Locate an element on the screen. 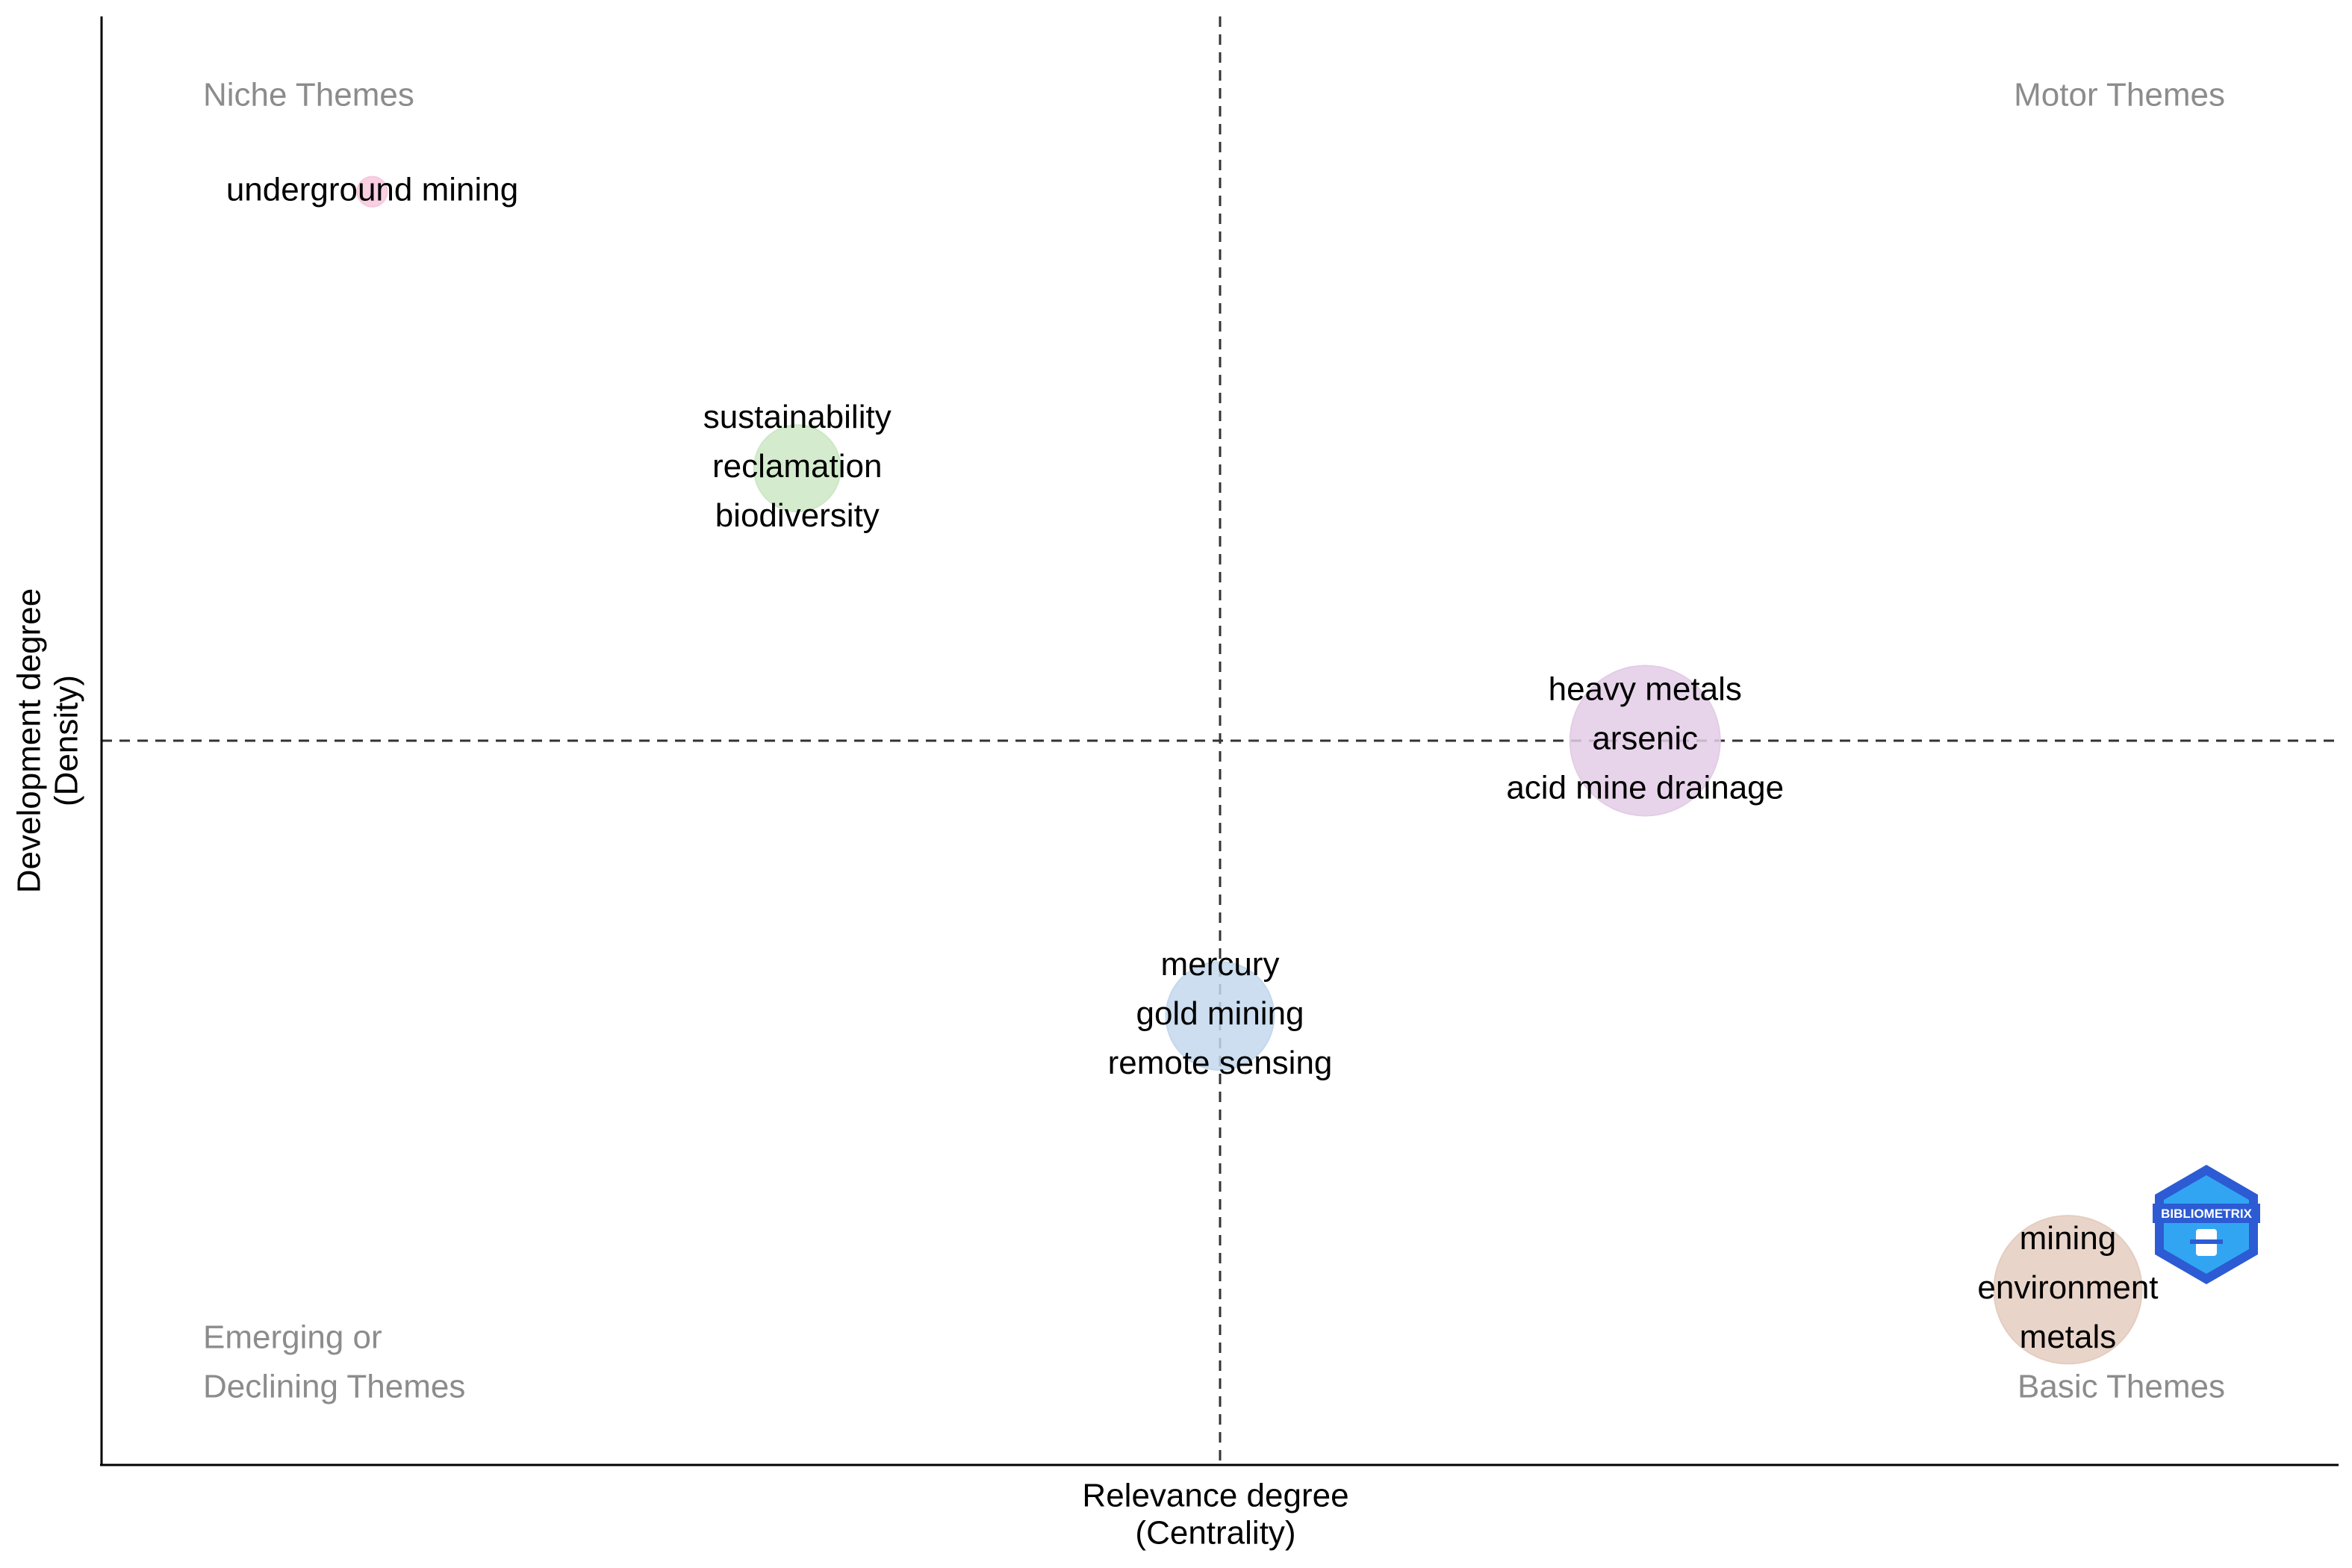  cluster-label: gold mining is located at coordinates (1220, 1013).